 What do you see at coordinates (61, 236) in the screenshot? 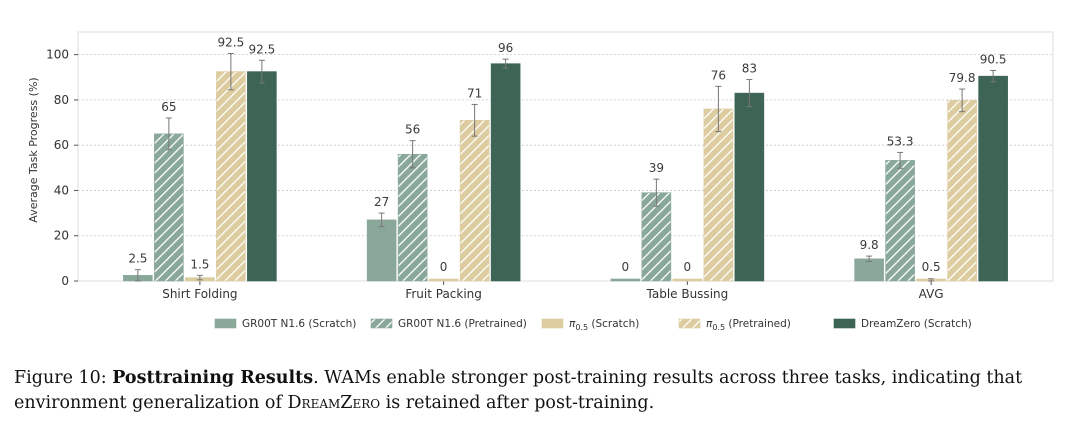
I see `y-tick-label-20: 20` at bounding box center [61, 236].